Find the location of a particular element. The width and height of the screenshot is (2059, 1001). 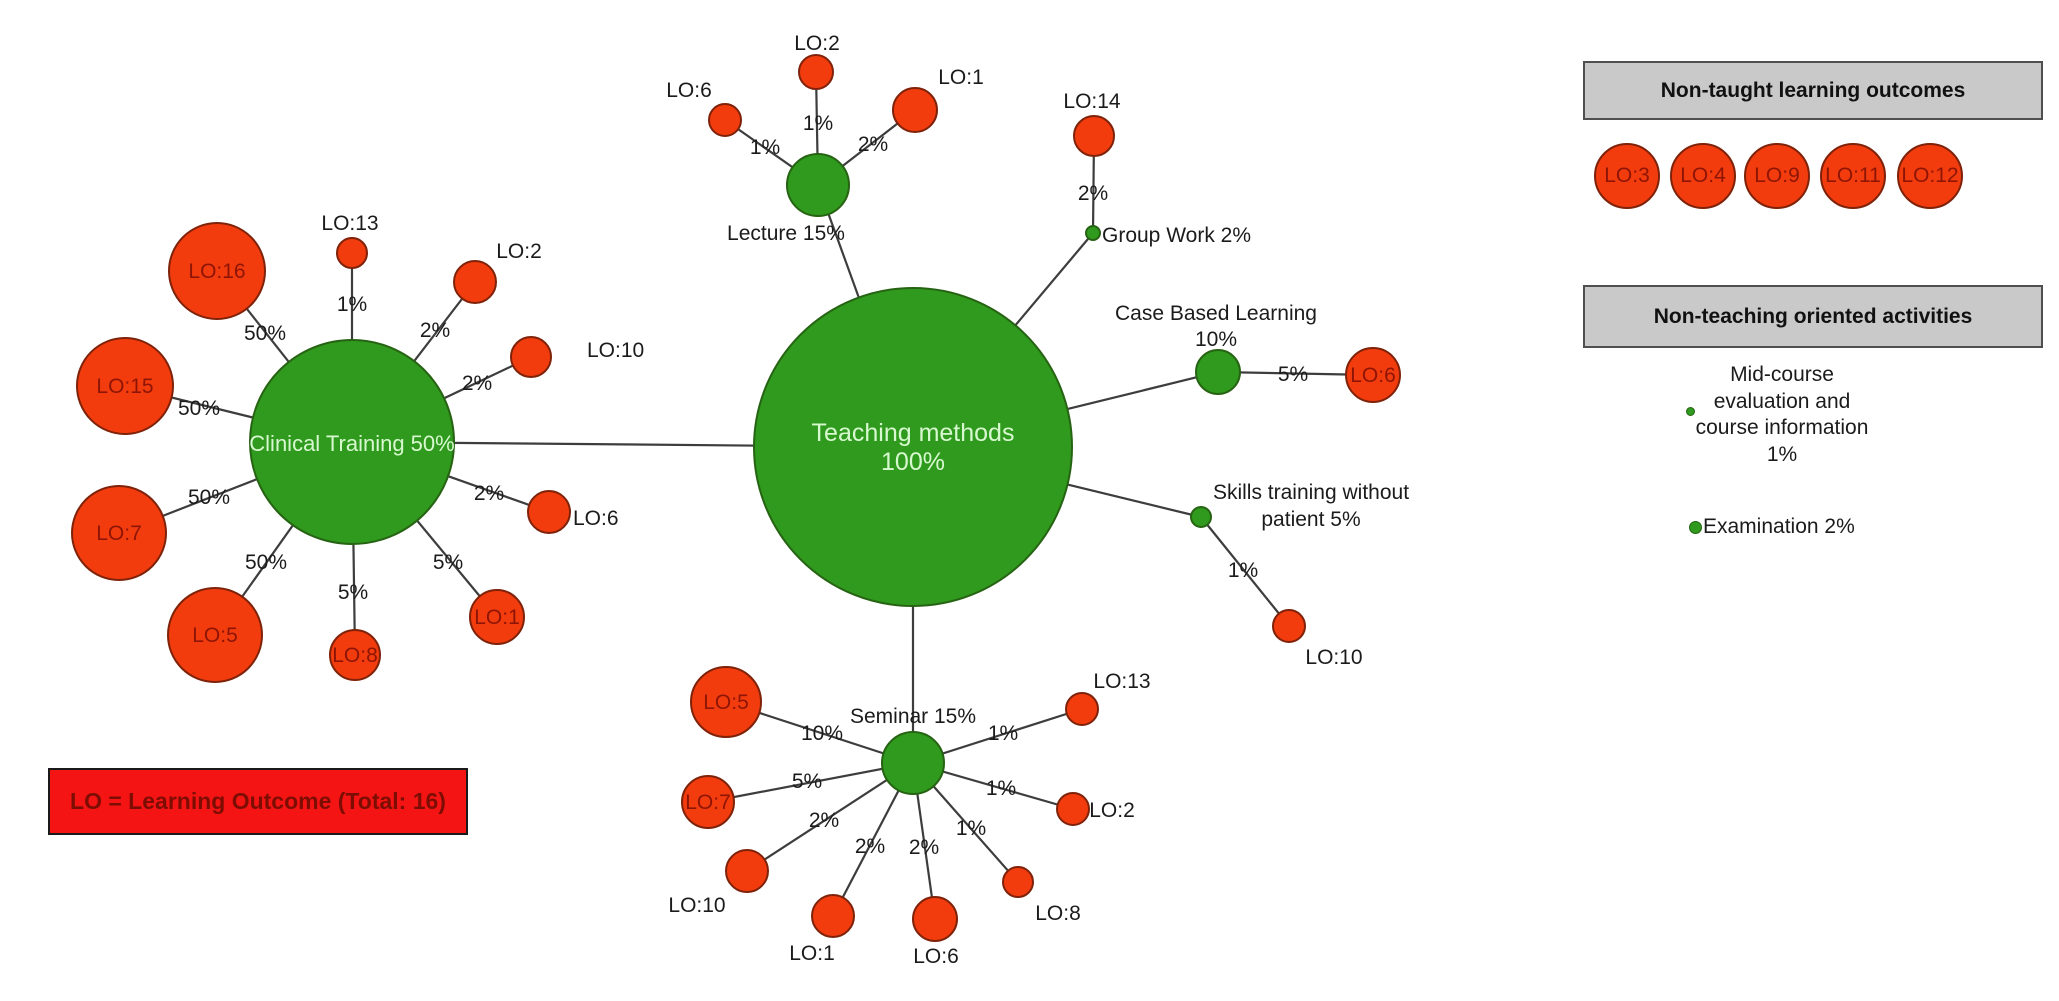

pct-seminar-lo10: 2% is located at coordinates (824, 820).